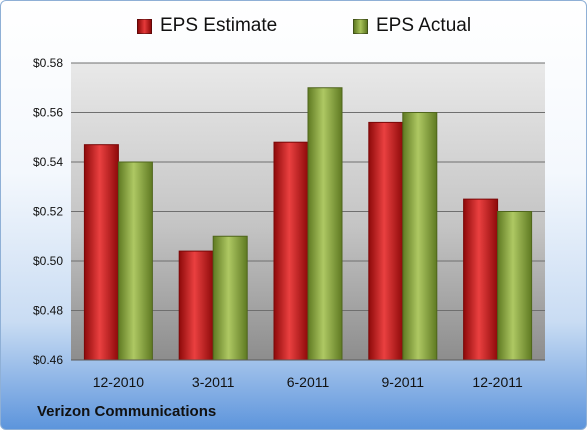  I want to click on y-tick-label: $0.52, so click(48, 212).